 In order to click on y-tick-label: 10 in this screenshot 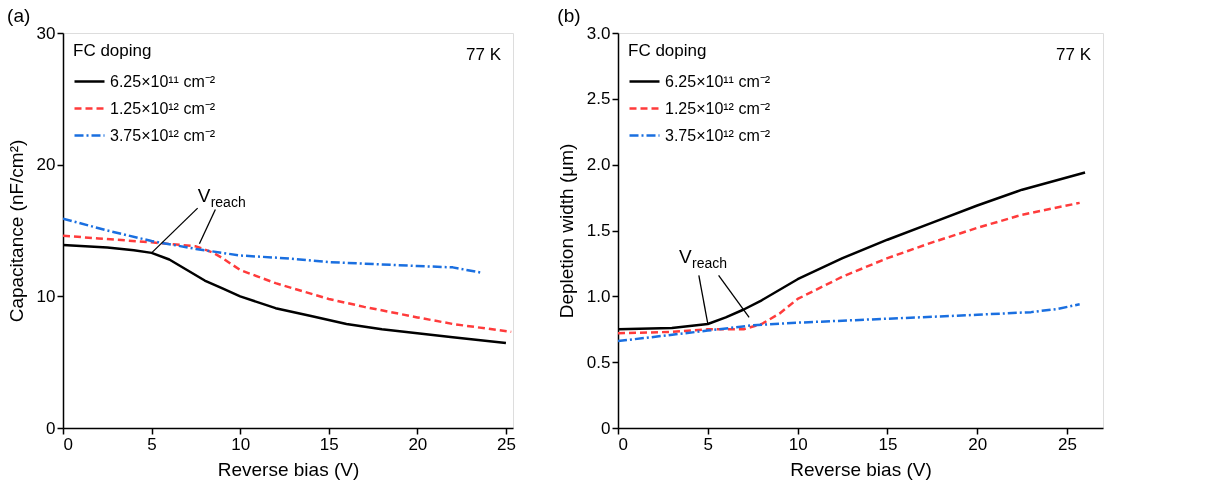, I will do `click(46, 296)`.